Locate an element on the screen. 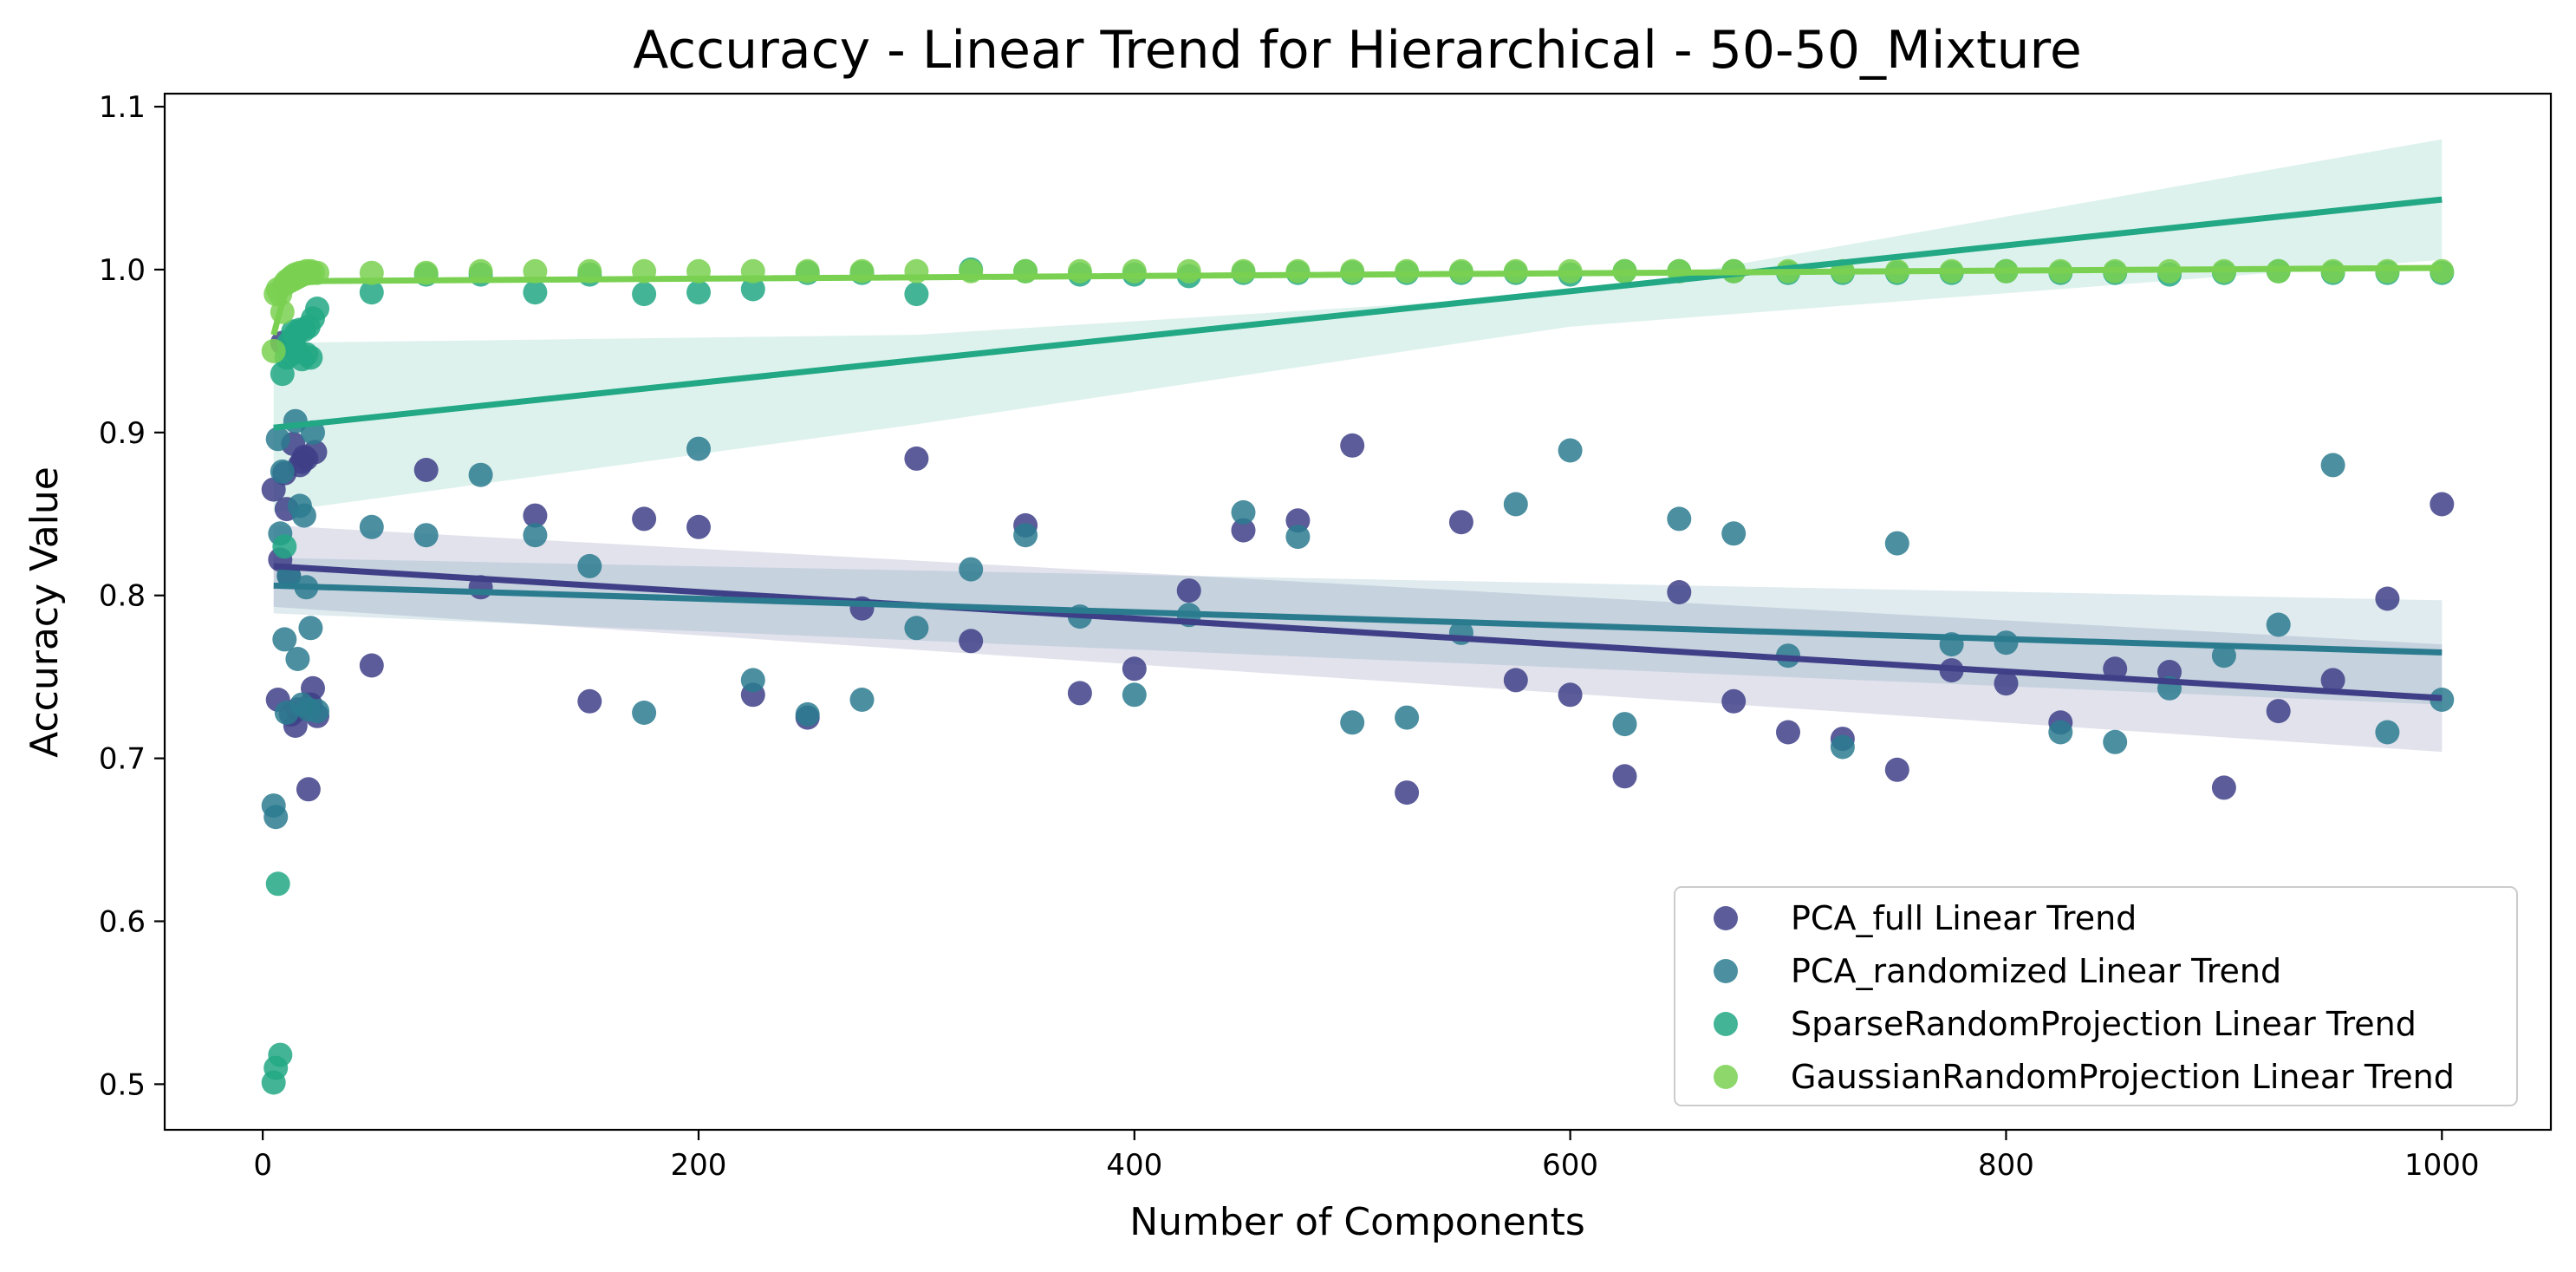  legend-label: PCA_full Linear Trend is located at coordinates (1964, 918).